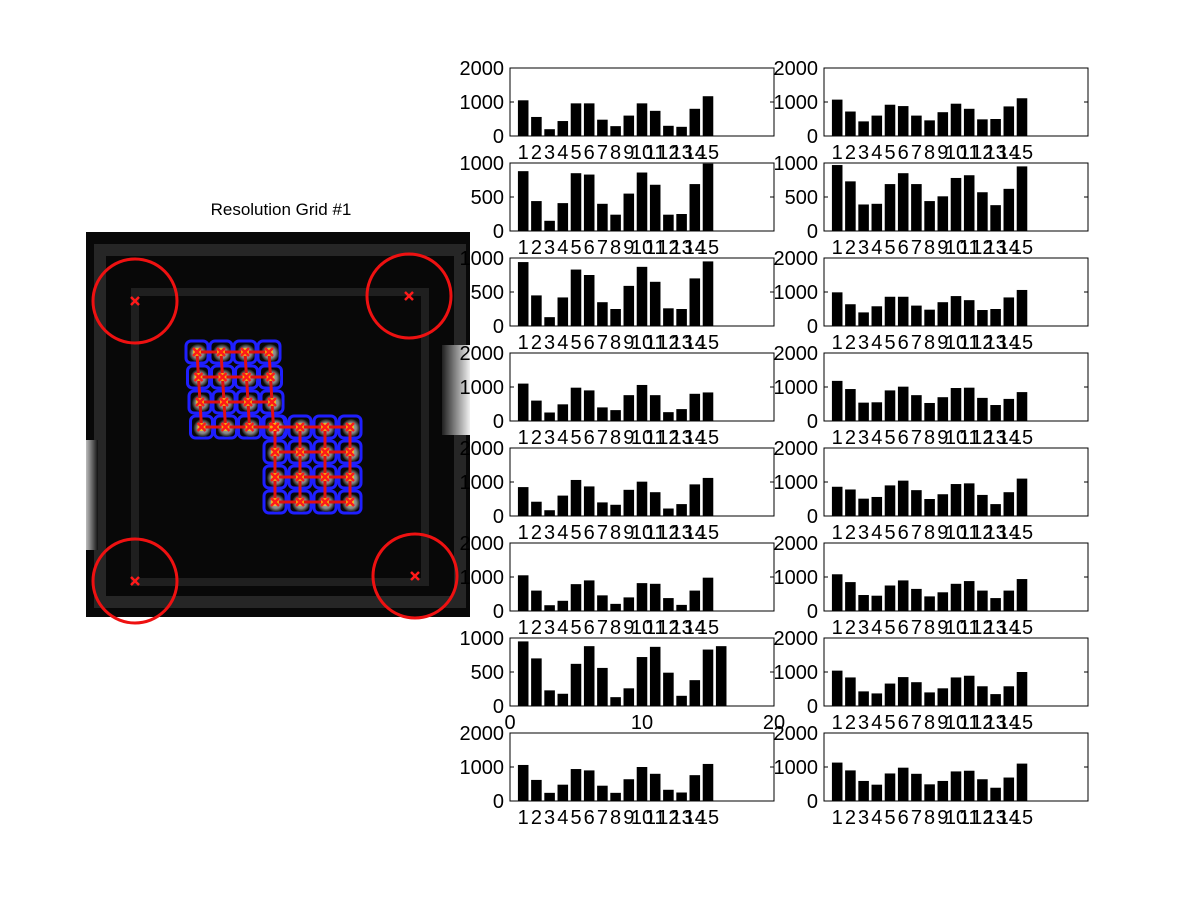  What do you see at coordinates (487, 293) in the screenshot?
I see `y-tick-label: 500` at bounding box center [487, 293].